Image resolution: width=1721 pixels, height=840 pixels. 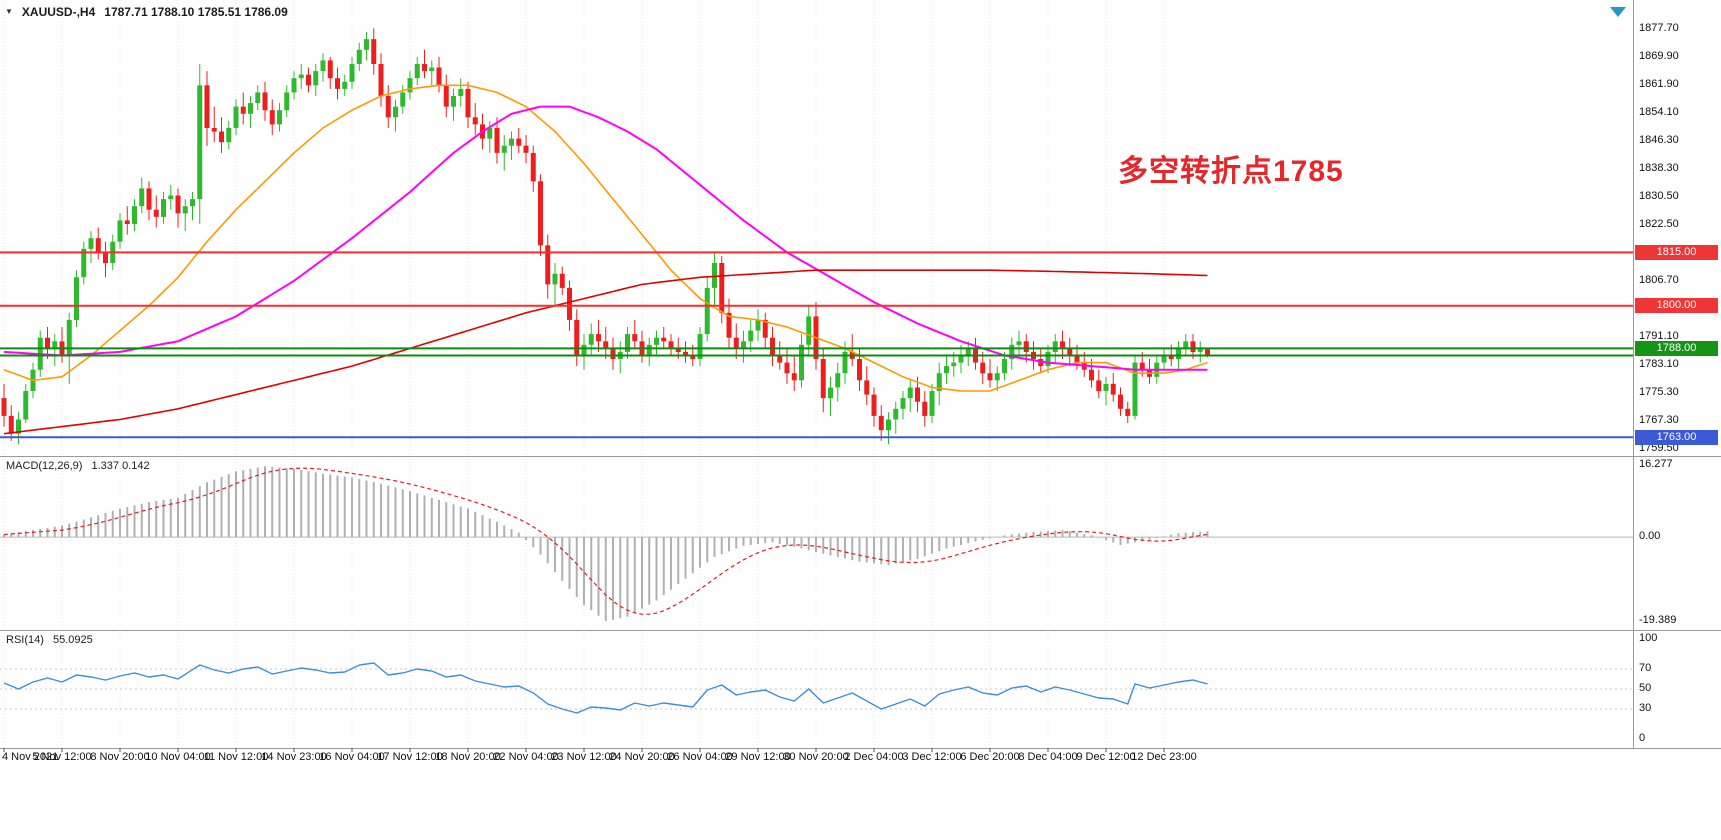 I want to click on time-label: 8 Nov 20:00, so click(x=120, y=757).